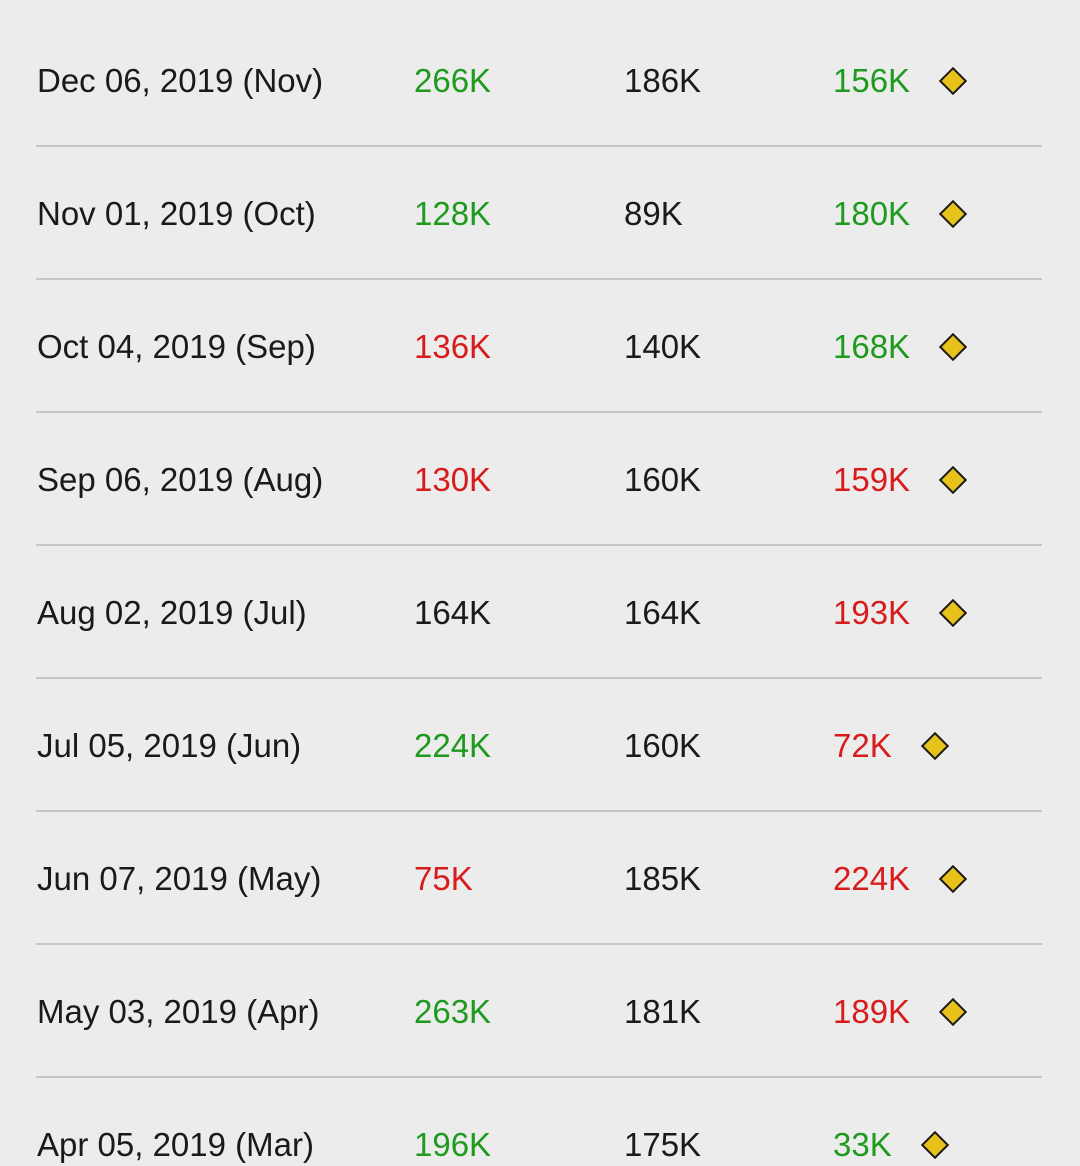 This screenshot has height=1166, width=1080. I want to click on forecast-value: 89K, so click(653, 213).